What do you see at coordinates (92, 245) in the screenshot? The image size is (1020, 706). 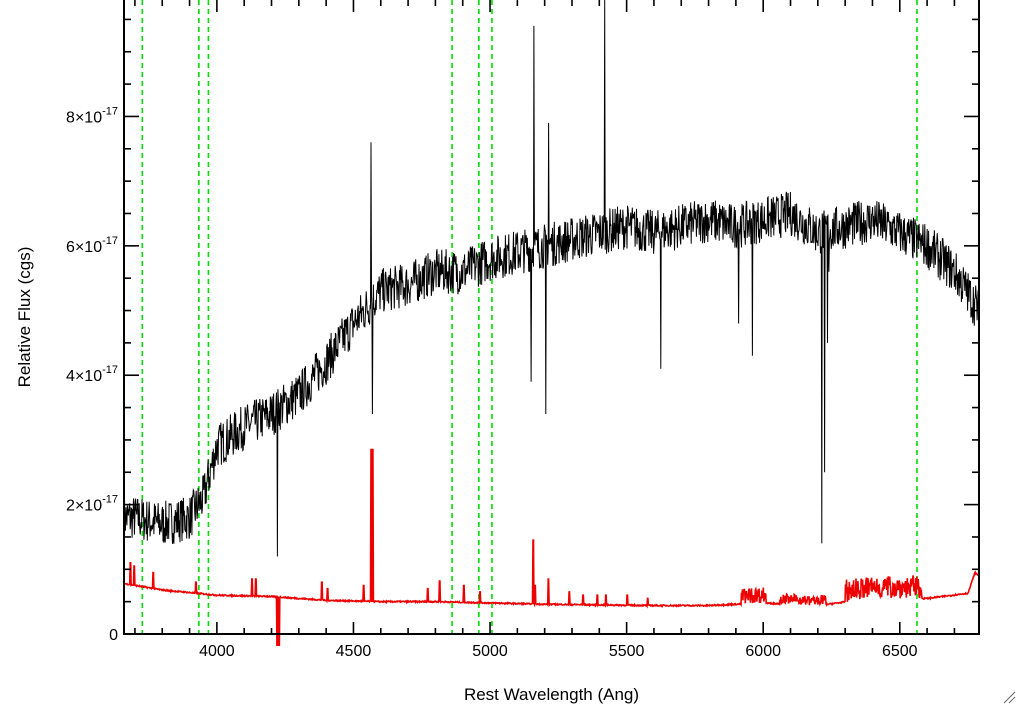 I see `y-tick-label: 6×10⁻¹⁷` at bounding box center [92, 245].